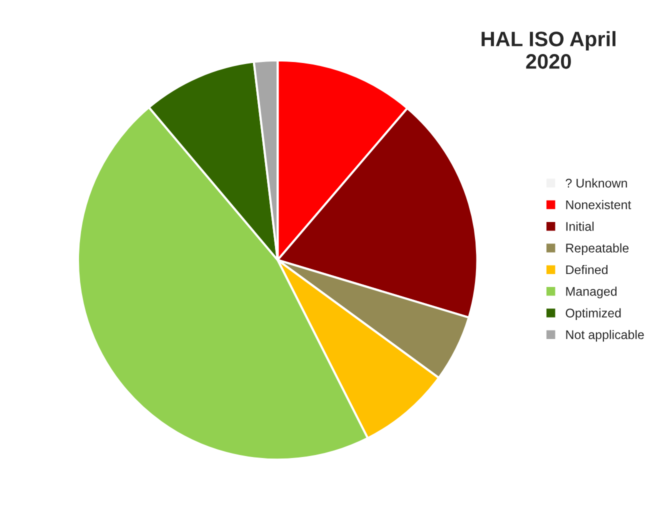  I want to click on legend-label: ? Unknown, so click(596, 183).